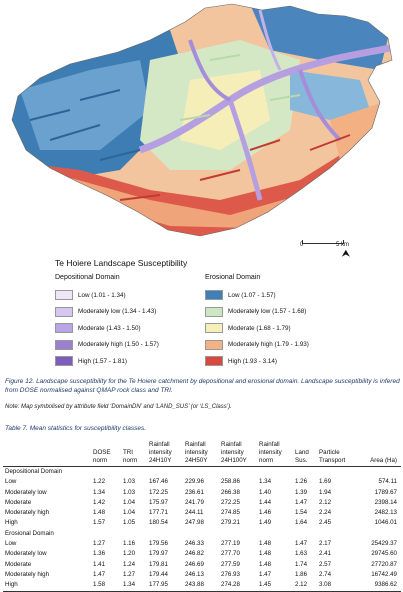 This screenshot has width=403, height=592. Describe the element at coordinates (194, 482) in the screenshot. I see `table-cell: 229.96` at that location.